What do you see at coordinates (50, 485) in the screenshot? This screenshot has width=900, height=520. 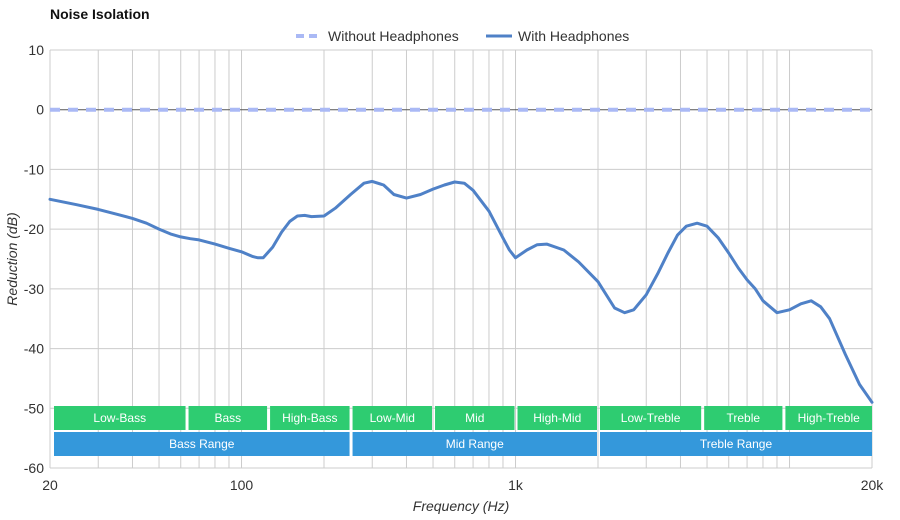 I see `x-tick-label: 20` at bounding box center [50, 485].